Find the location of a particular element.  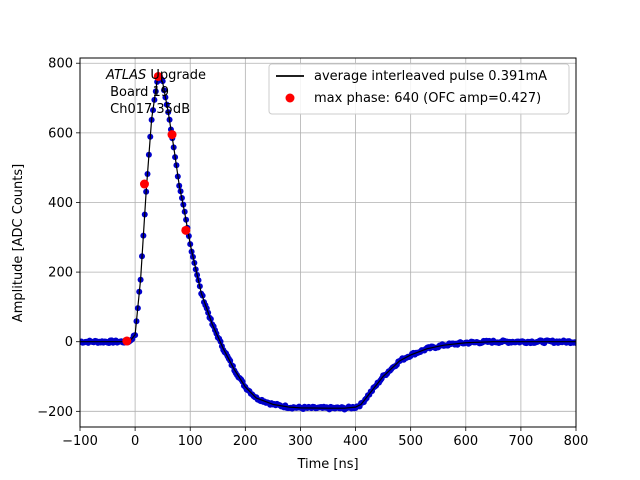

annotation-line-2: Board 19 is located at coordinates (137, 92).